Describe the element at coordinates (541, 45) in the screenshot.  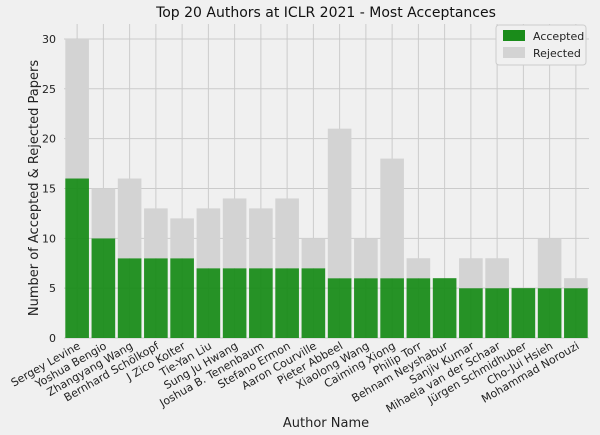
I see `legend: Accepted Rejected` at that location.